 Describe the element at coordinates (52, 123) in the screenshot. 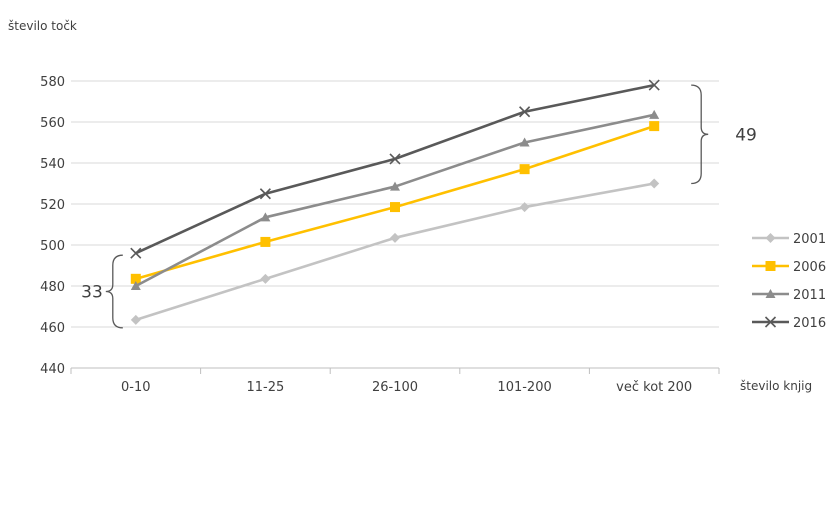

I see `y-tick-label: 560` at that location.